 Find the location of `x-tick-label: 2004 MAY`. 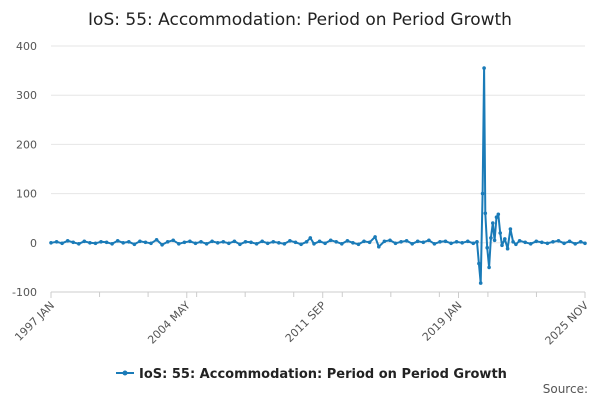

x-tick-label: 2004 MAY is located at coordinates (169, 323).